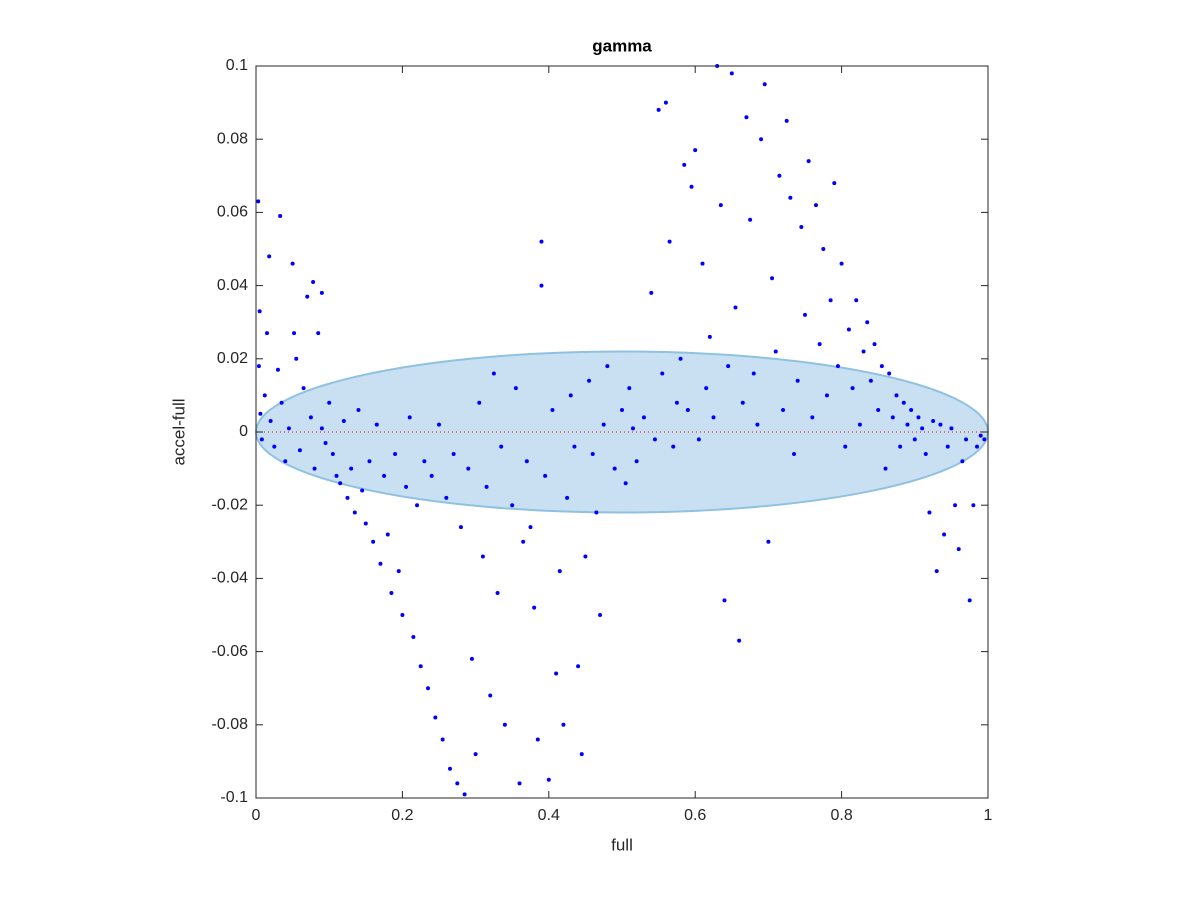 The height and width of the screenshot is (900, 1200). What do you see at coordinates (232, 138) in the screenshot?
I see `y-tick-label: 0.08` at bounding box center [232, 138].